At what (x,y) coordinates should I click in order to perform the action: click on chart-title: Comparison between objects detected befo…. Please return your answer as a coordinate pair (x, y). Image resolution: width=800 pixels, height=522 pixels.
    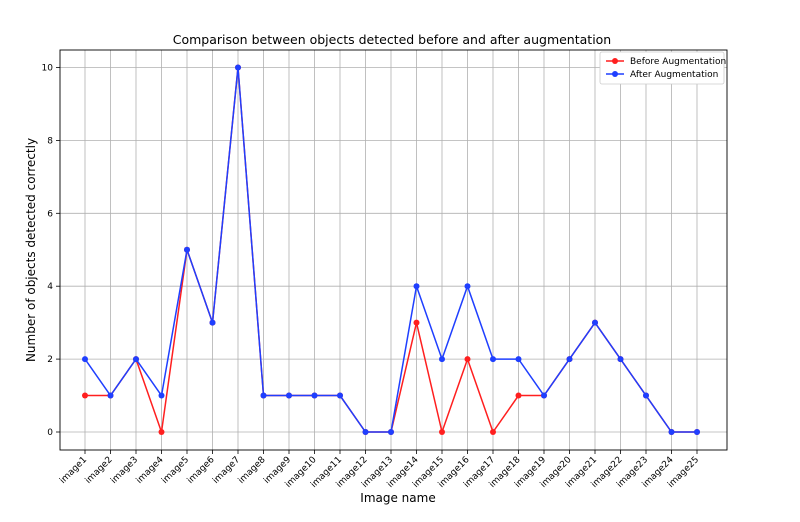
    Looking at the image, I should click on (392, 39).